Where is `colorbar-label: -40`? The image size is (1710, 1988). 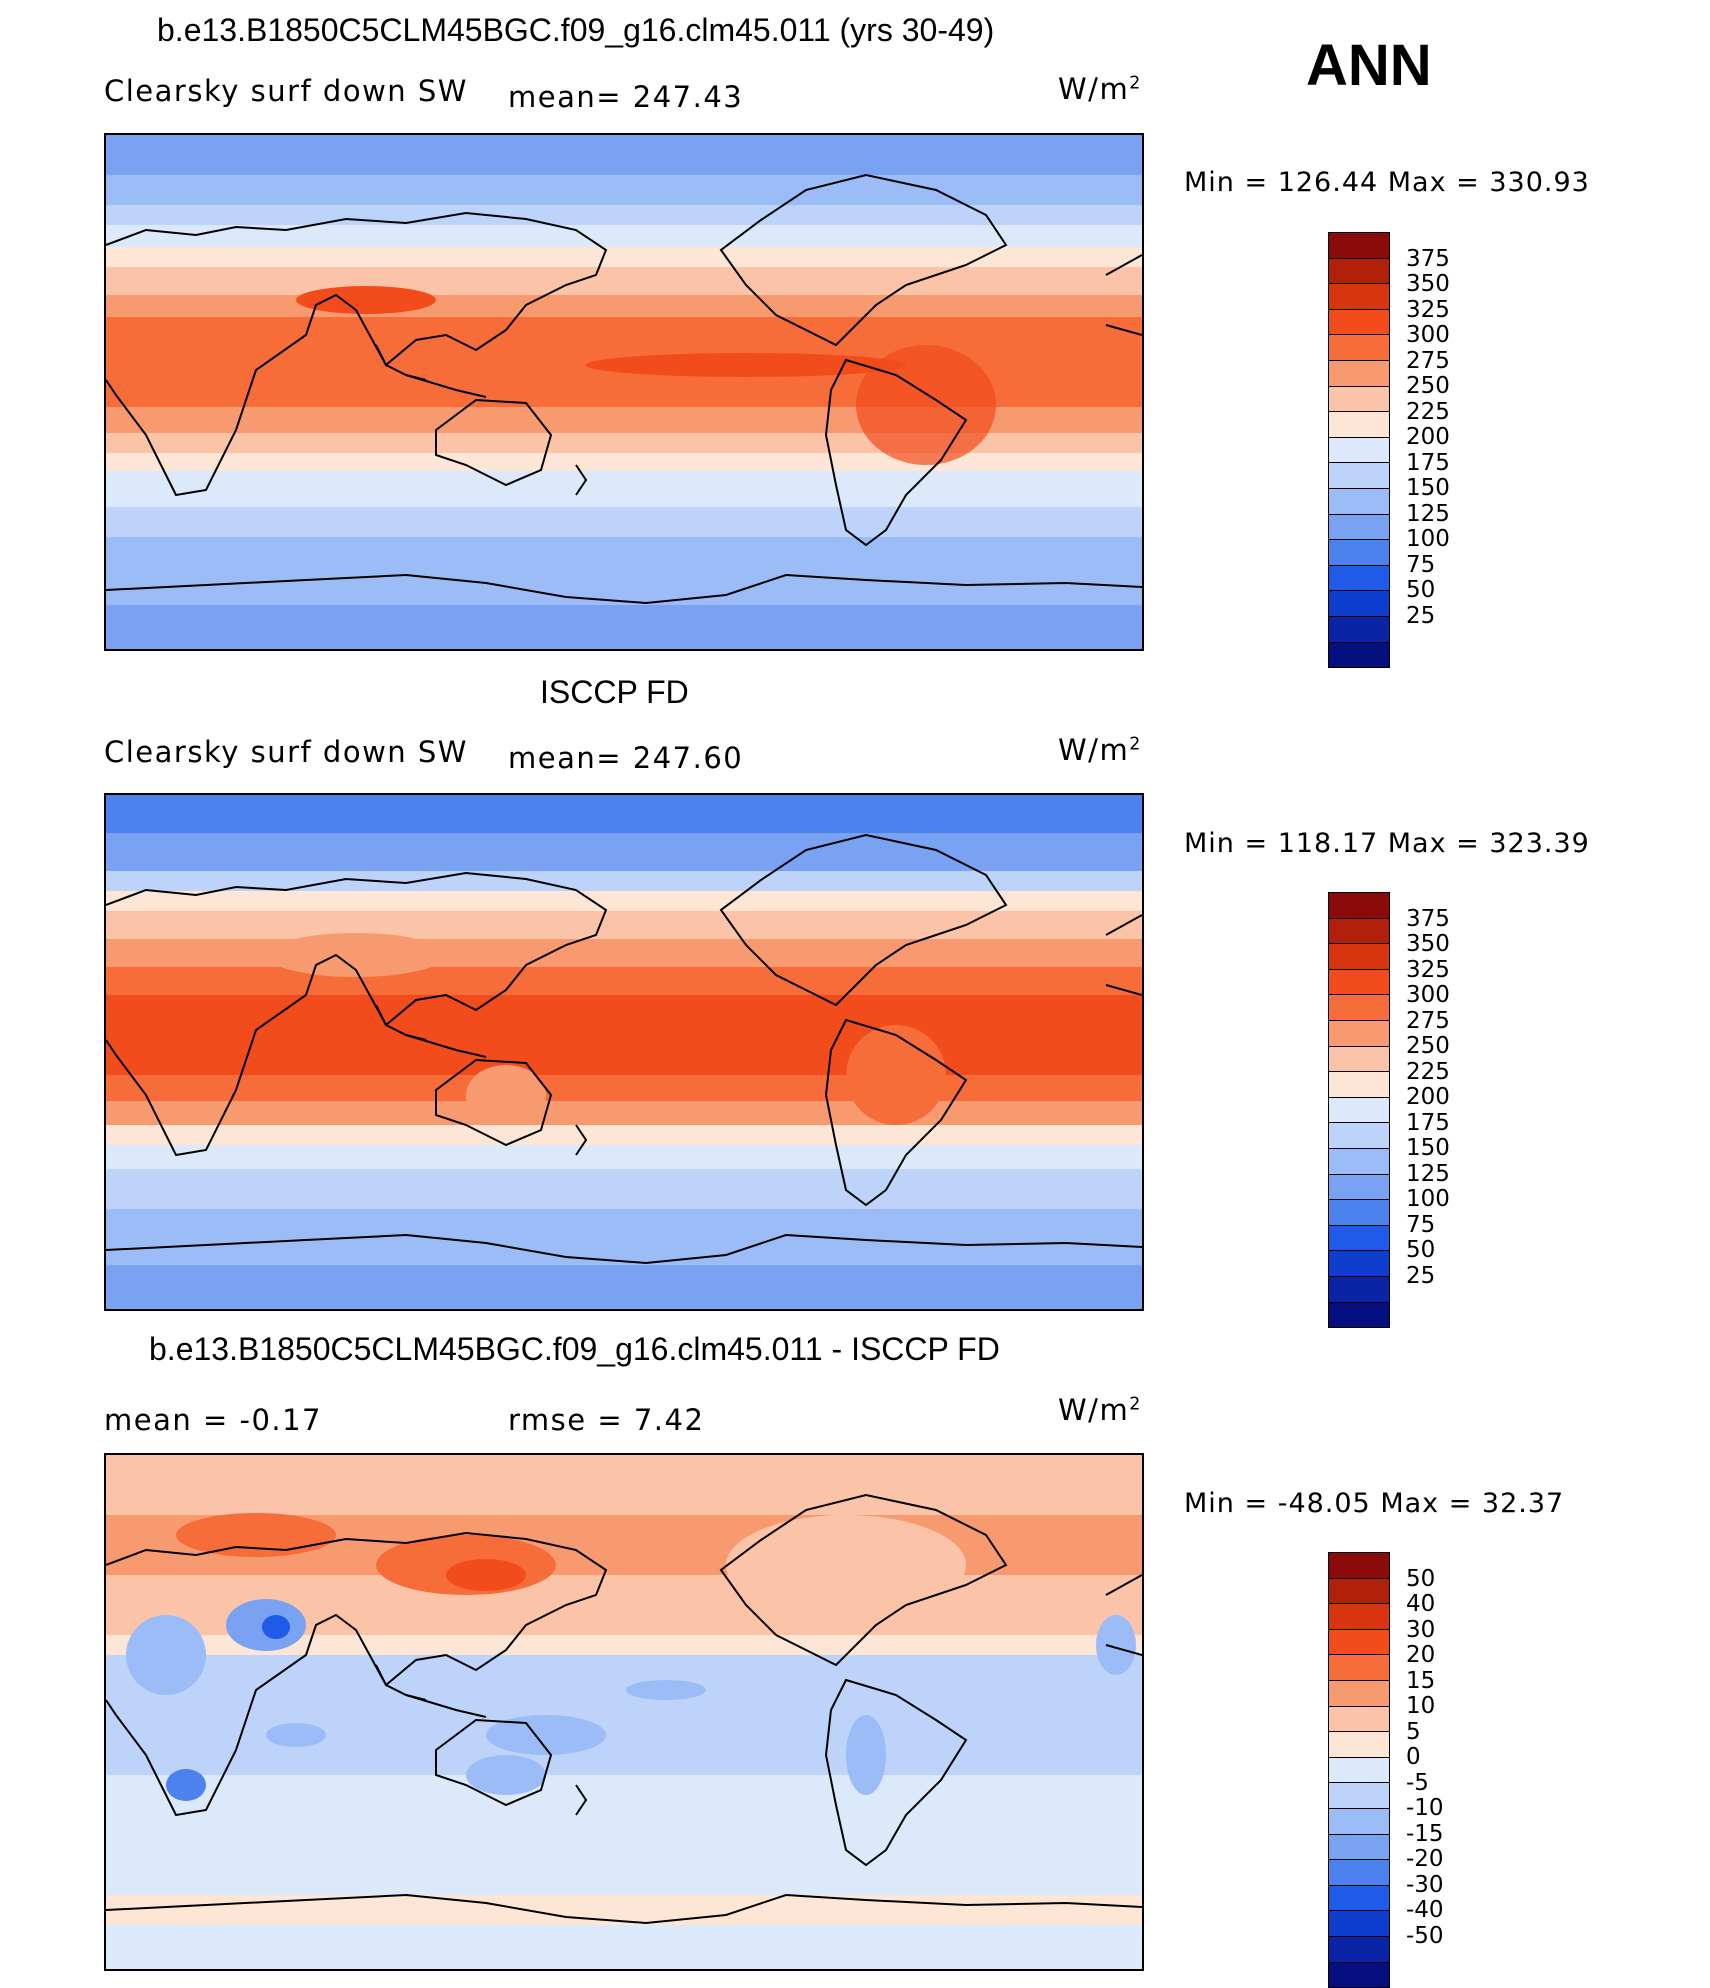 colorbar-label: -40 is located at coordinates (1425, 1910).